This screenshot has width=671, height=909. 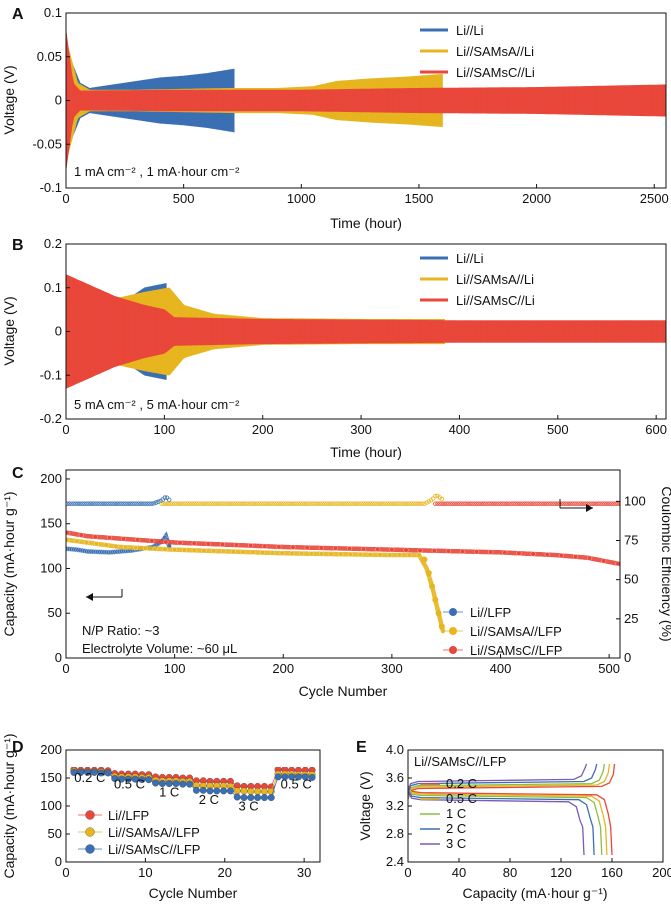 I want to click on c-series-3-capacity, so click(x=343, y=548).